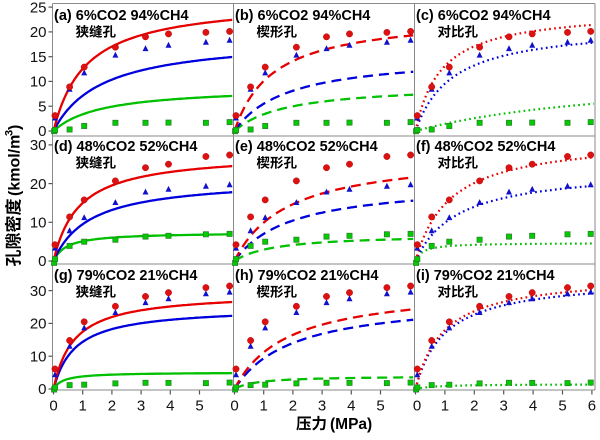 Image resolution: width=600 pixels, height=440 pixels. Describe the element at coordinates (125, 147) in the screenshot. I see `svg-text: (d) 48%CO2 52%CH4` at that location.